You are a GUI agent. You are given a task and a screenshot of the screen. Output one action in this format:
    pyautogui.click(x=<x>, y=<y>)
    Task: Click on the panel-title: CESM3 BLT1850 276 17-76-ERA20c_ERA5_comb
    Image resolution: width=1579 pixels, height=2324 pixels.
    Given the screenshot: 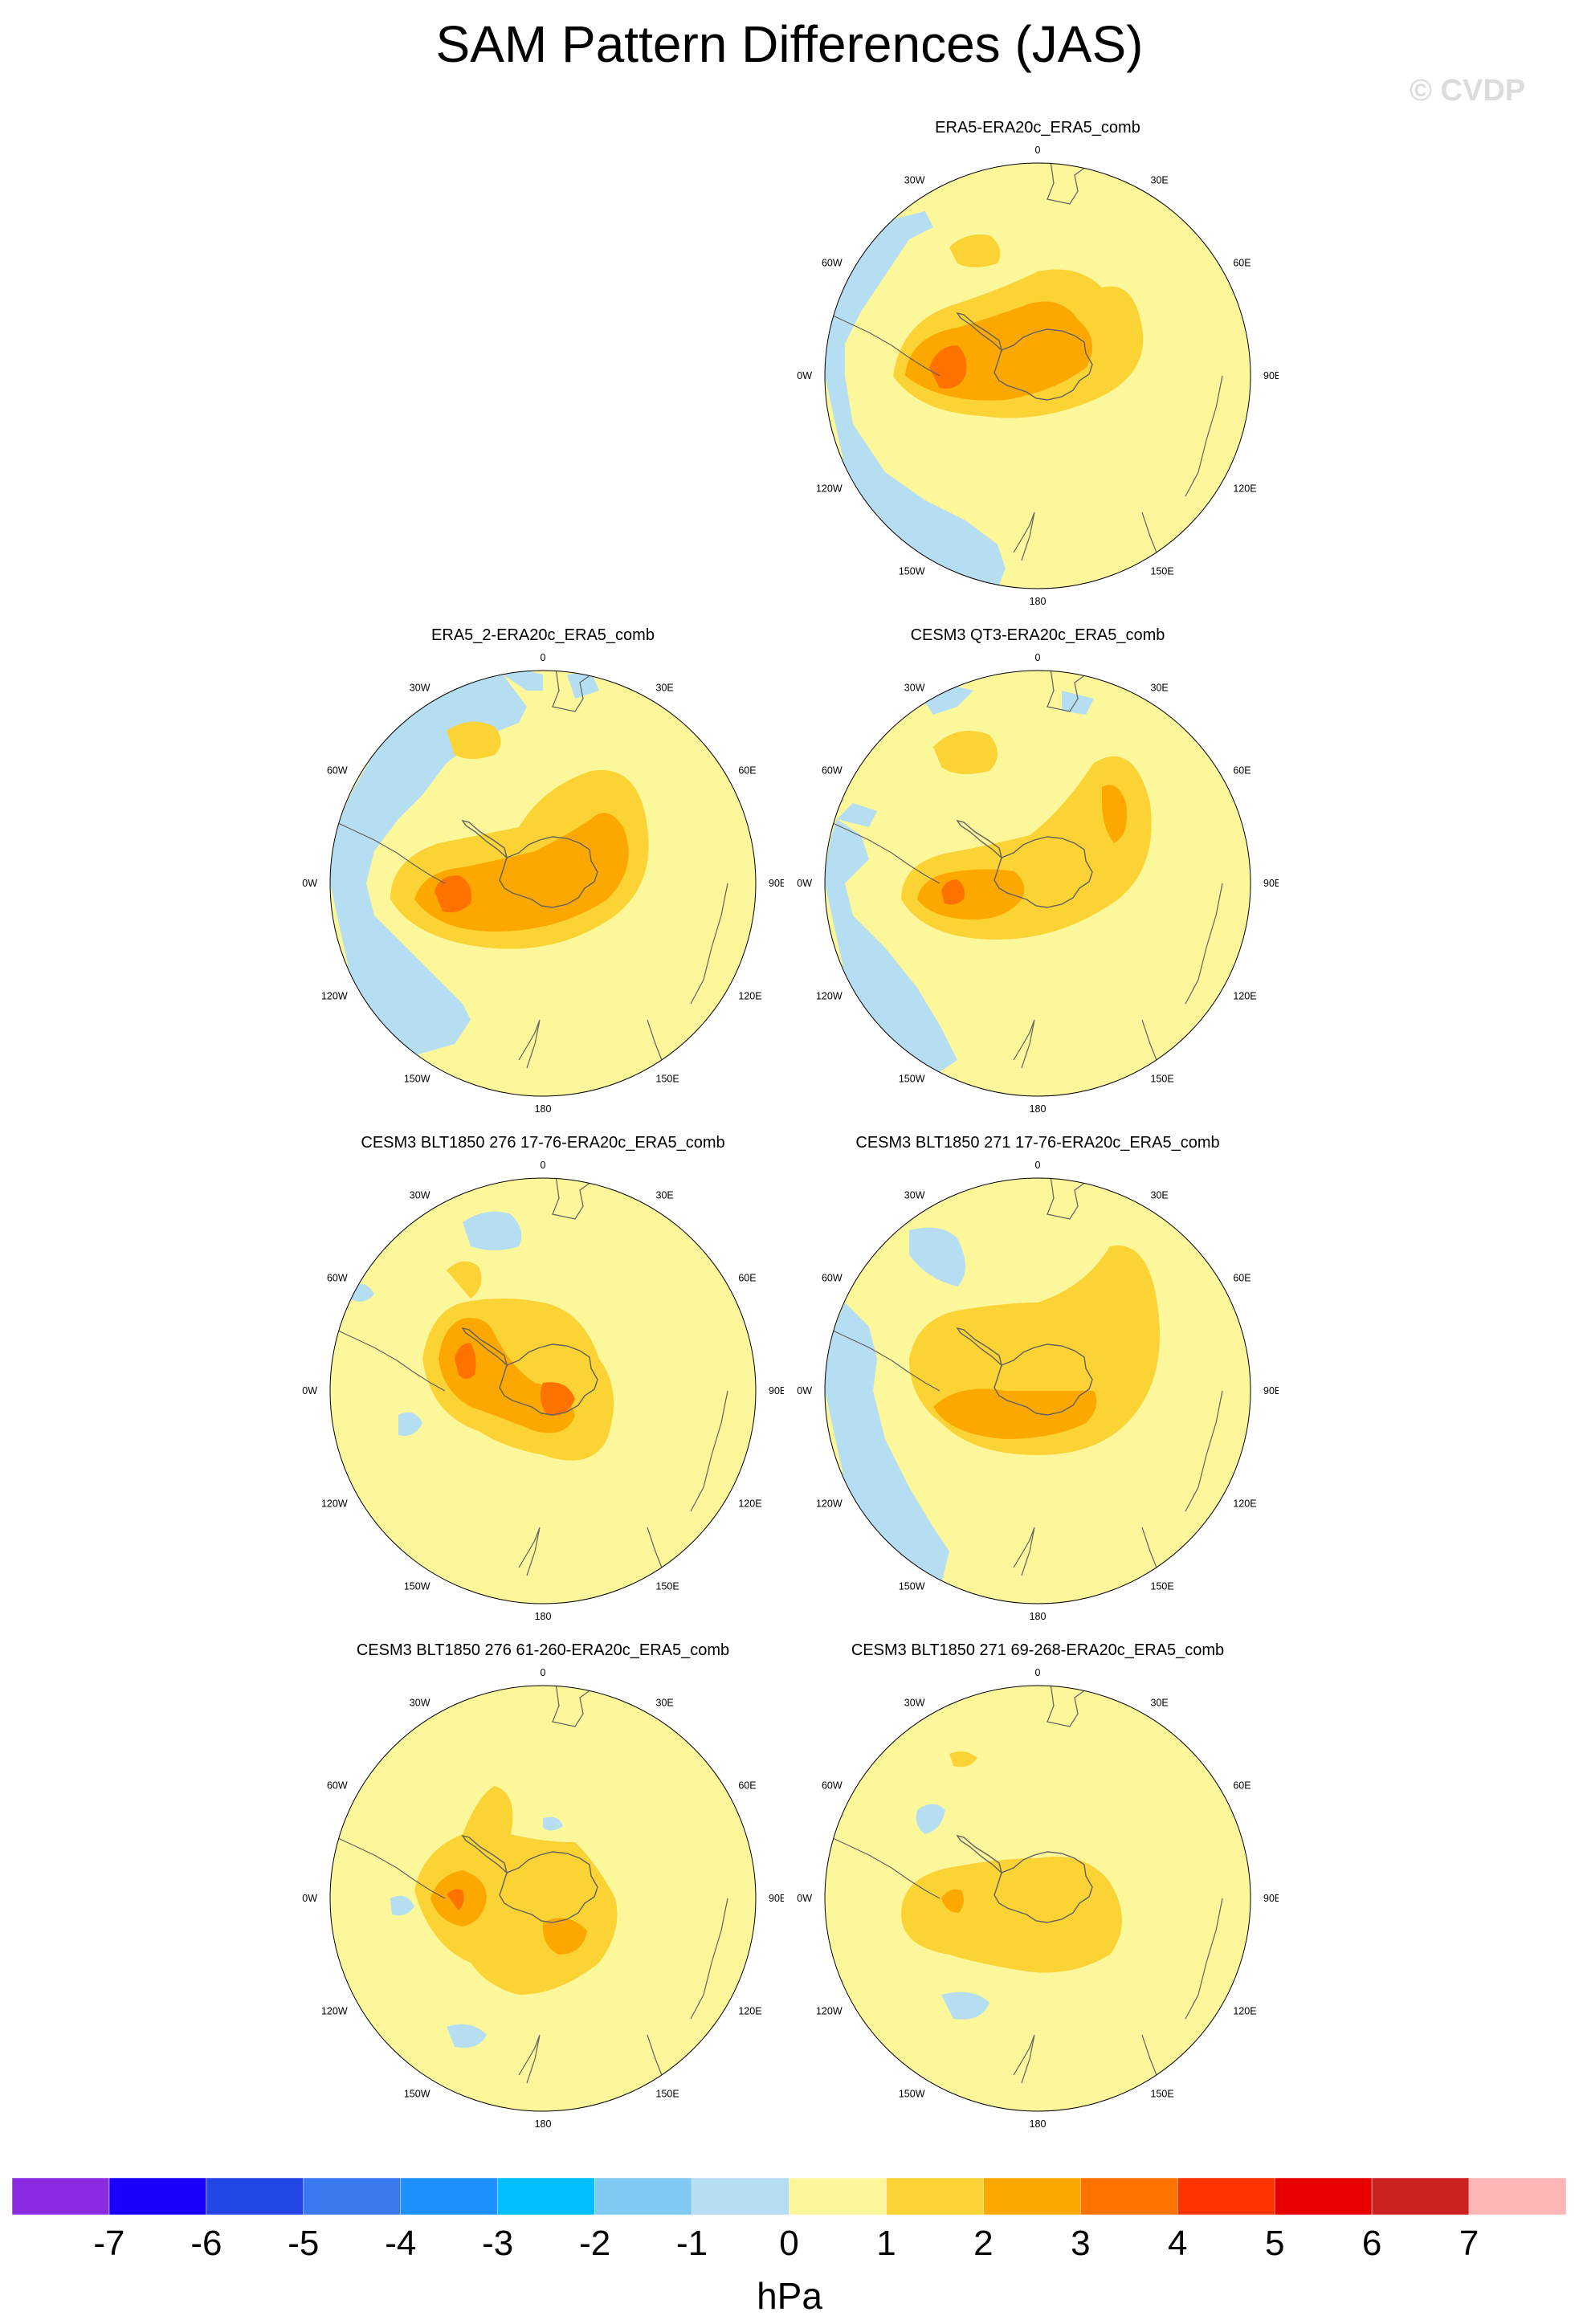 What is the action you would take?
    pyautogui.click(x=543, y=1143)
    